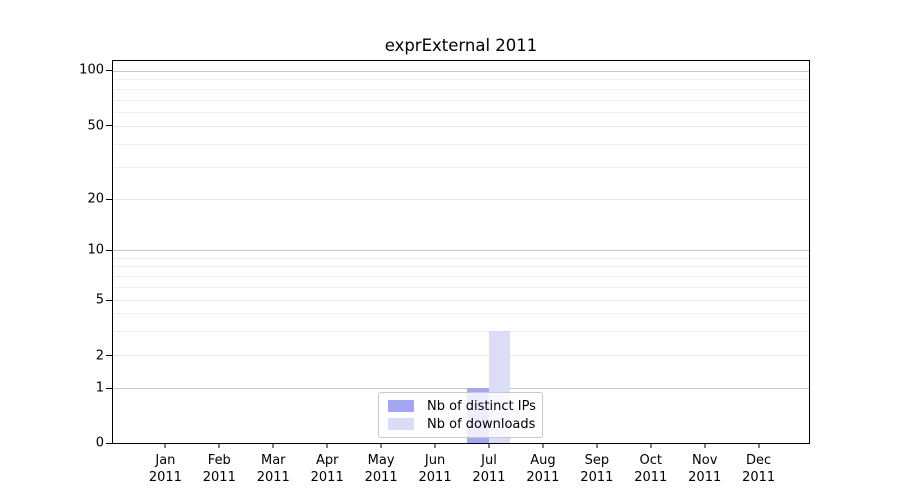 Image resolution: width=900 pixels, height=500 pixels. I want to click on y-tick-label: 1, so click(99, 388).